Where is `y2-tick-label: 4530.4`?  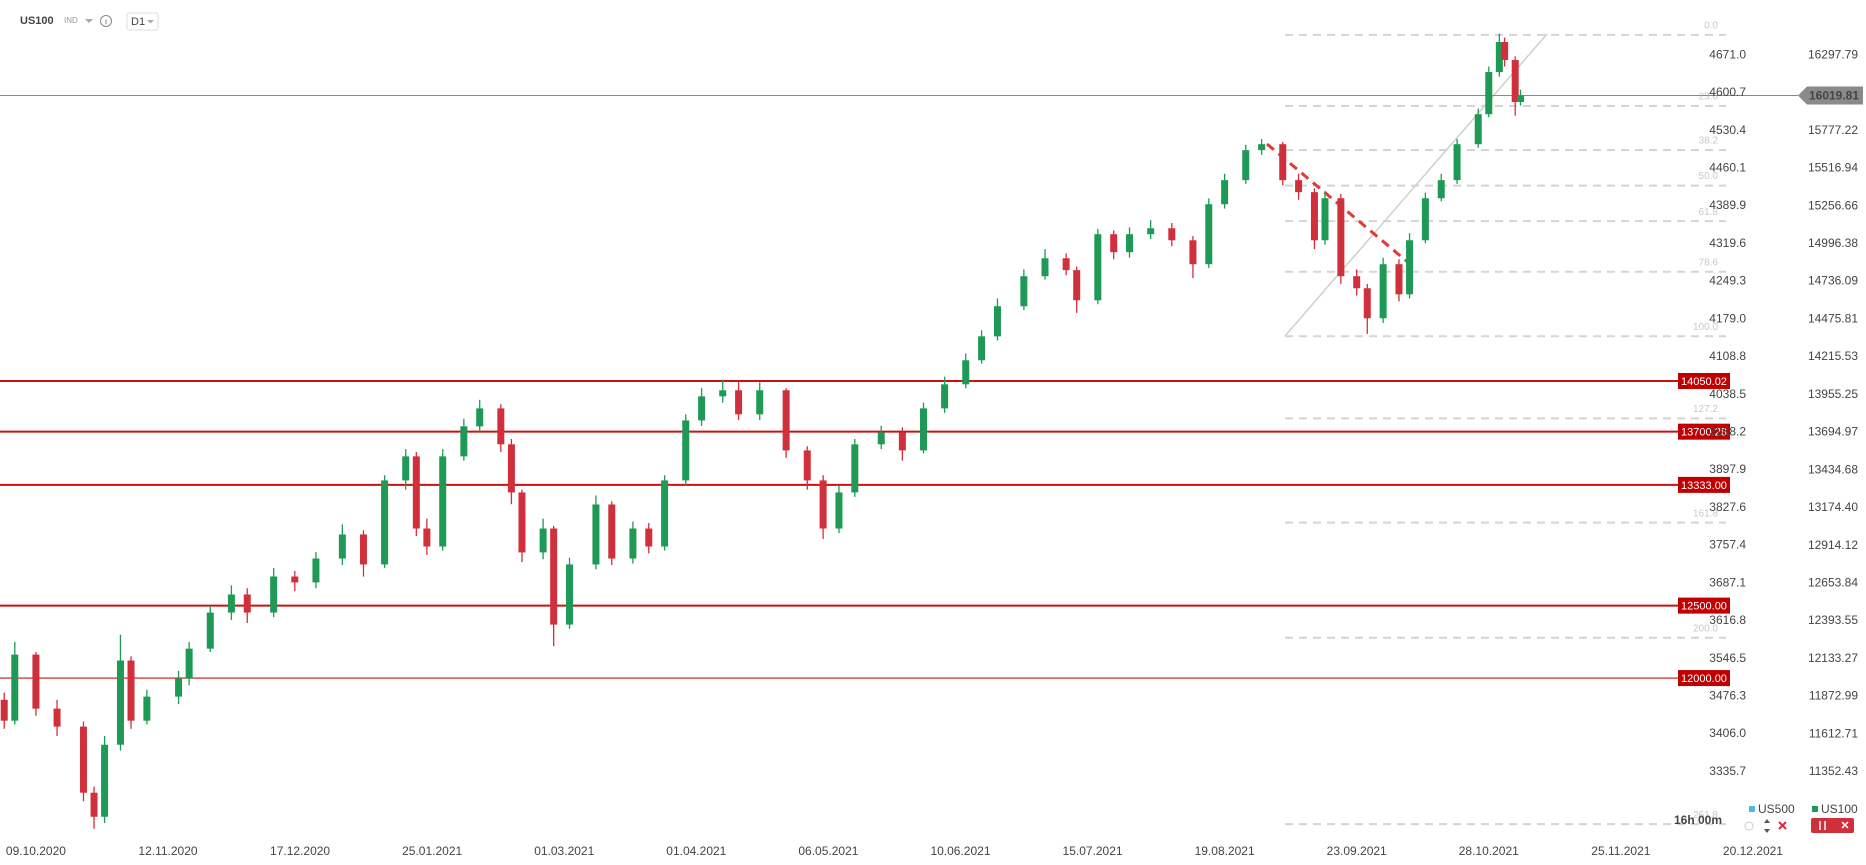 y2-tick-label: 4530.4 is located at coordinates (1727, 130).